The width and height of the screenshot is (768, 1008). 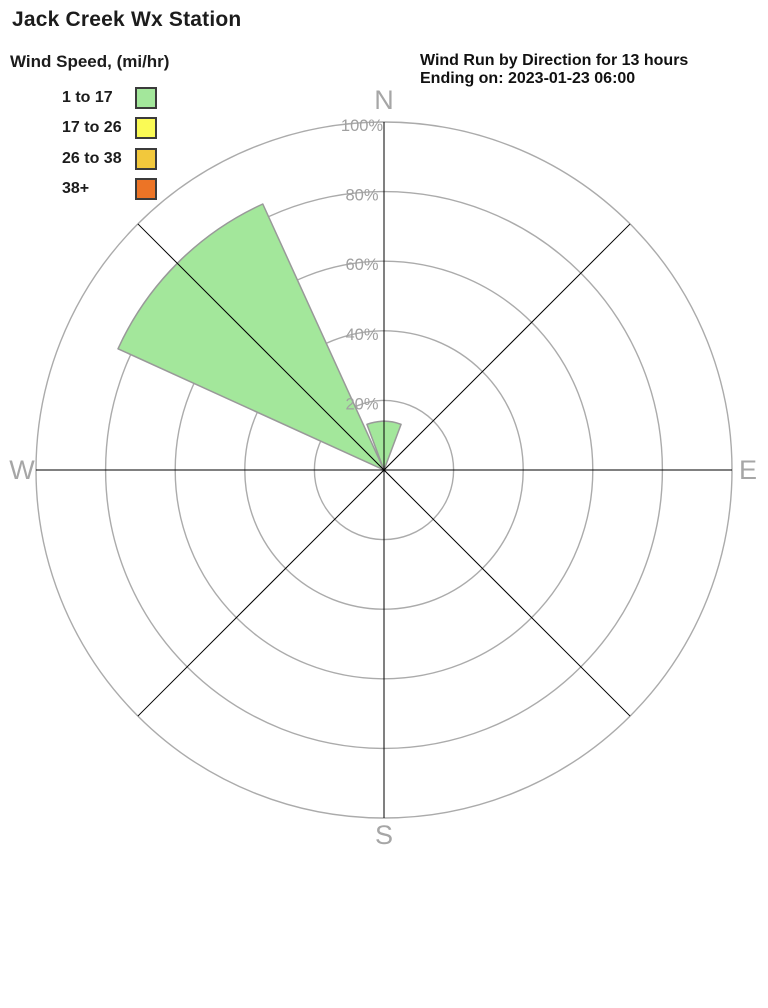 What do you see at coordinates (554, 60) in the screenshot?
I see `chart-subtitle-line1: Wind Run by Direction for 13 hours` at bounding box center [554, 60].